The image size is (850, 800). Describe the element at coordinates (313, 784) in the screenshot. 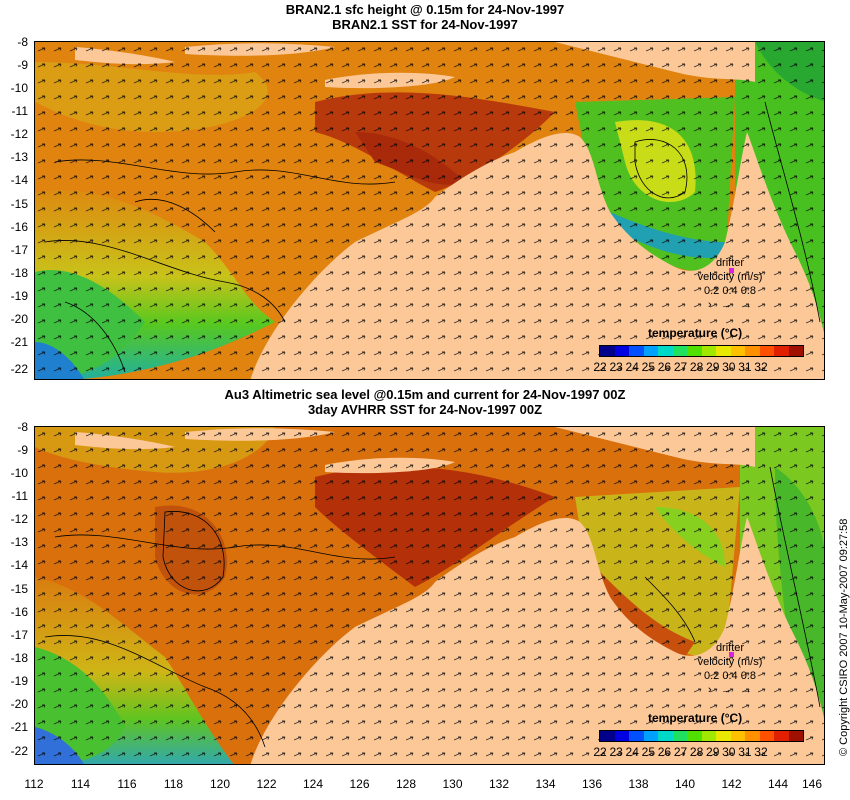

I see `xtick: 124` at that location.